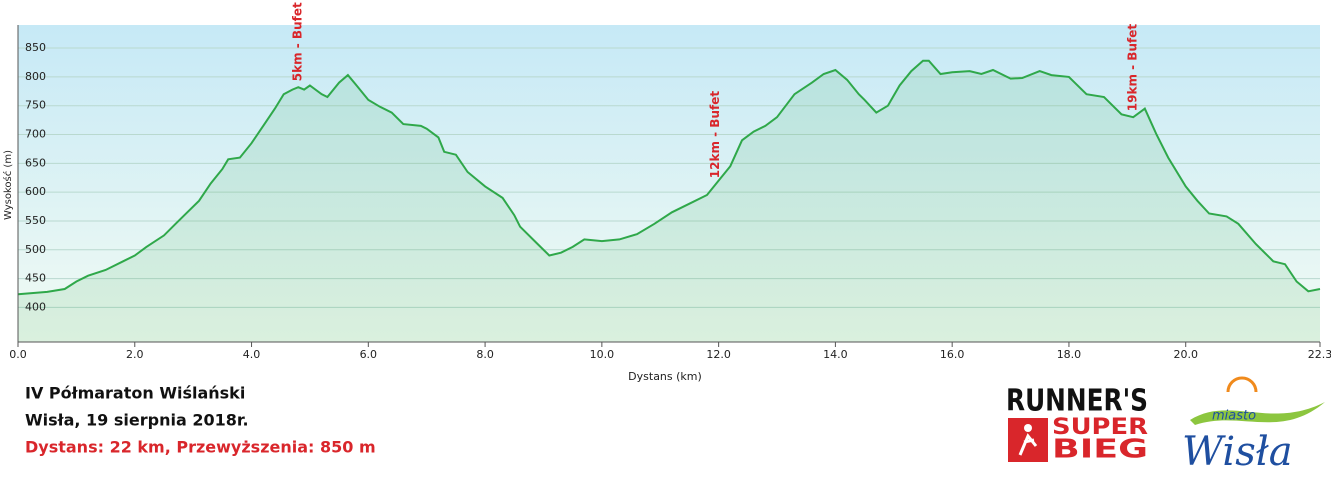 This screenshot has width=1331, height=479. Describe the element at coordinates (1234, 416) in the screenshot. I see `logo-text: miasto` at that location.